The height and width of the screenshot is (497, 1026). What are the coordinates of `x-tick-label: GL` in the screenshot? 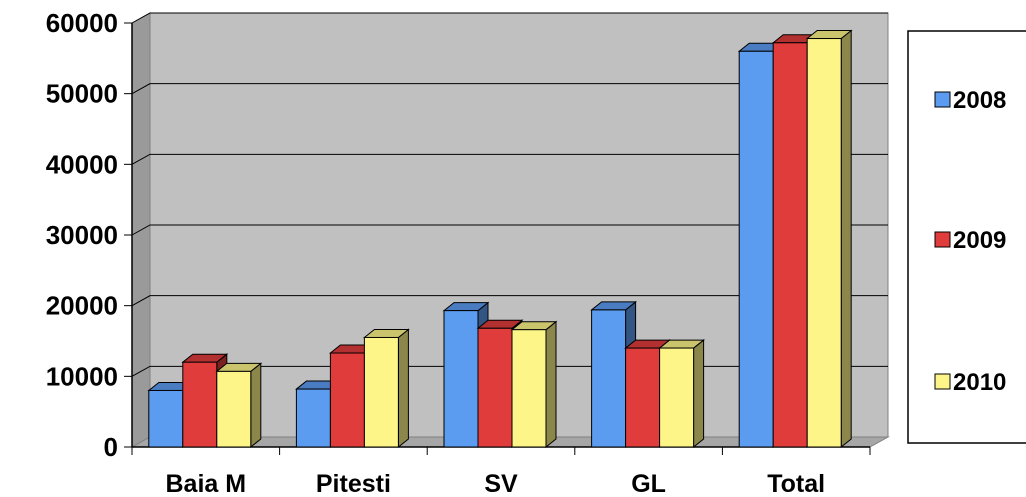 It's located at (648, 483).